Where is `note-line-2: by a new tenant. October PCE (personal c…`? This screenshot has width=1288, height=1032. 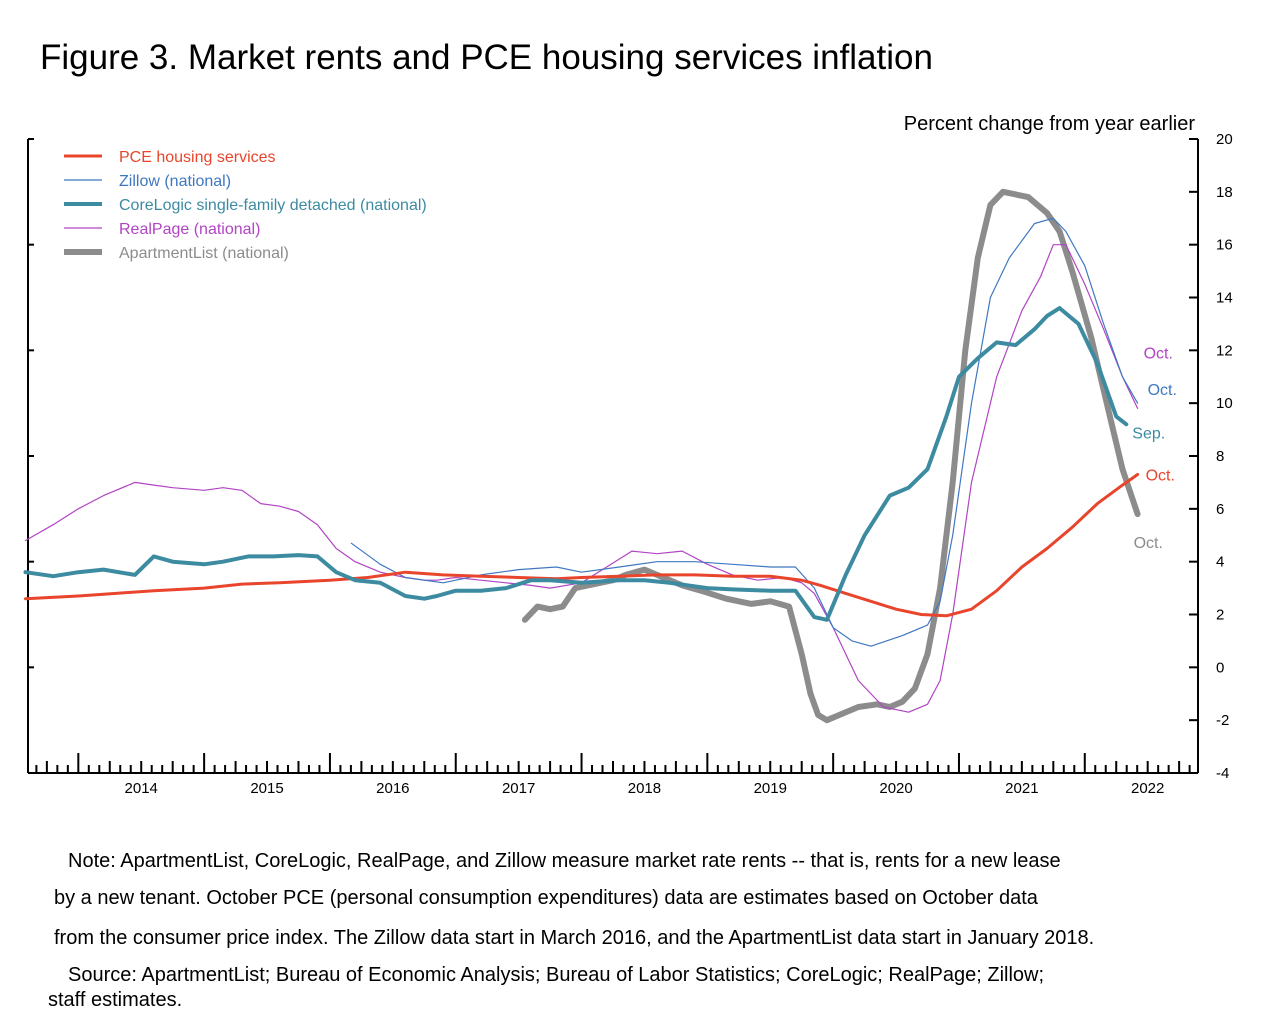 note-line-2: by a new tenant. October PCE (personal c… is located at coordinates (546, 898).